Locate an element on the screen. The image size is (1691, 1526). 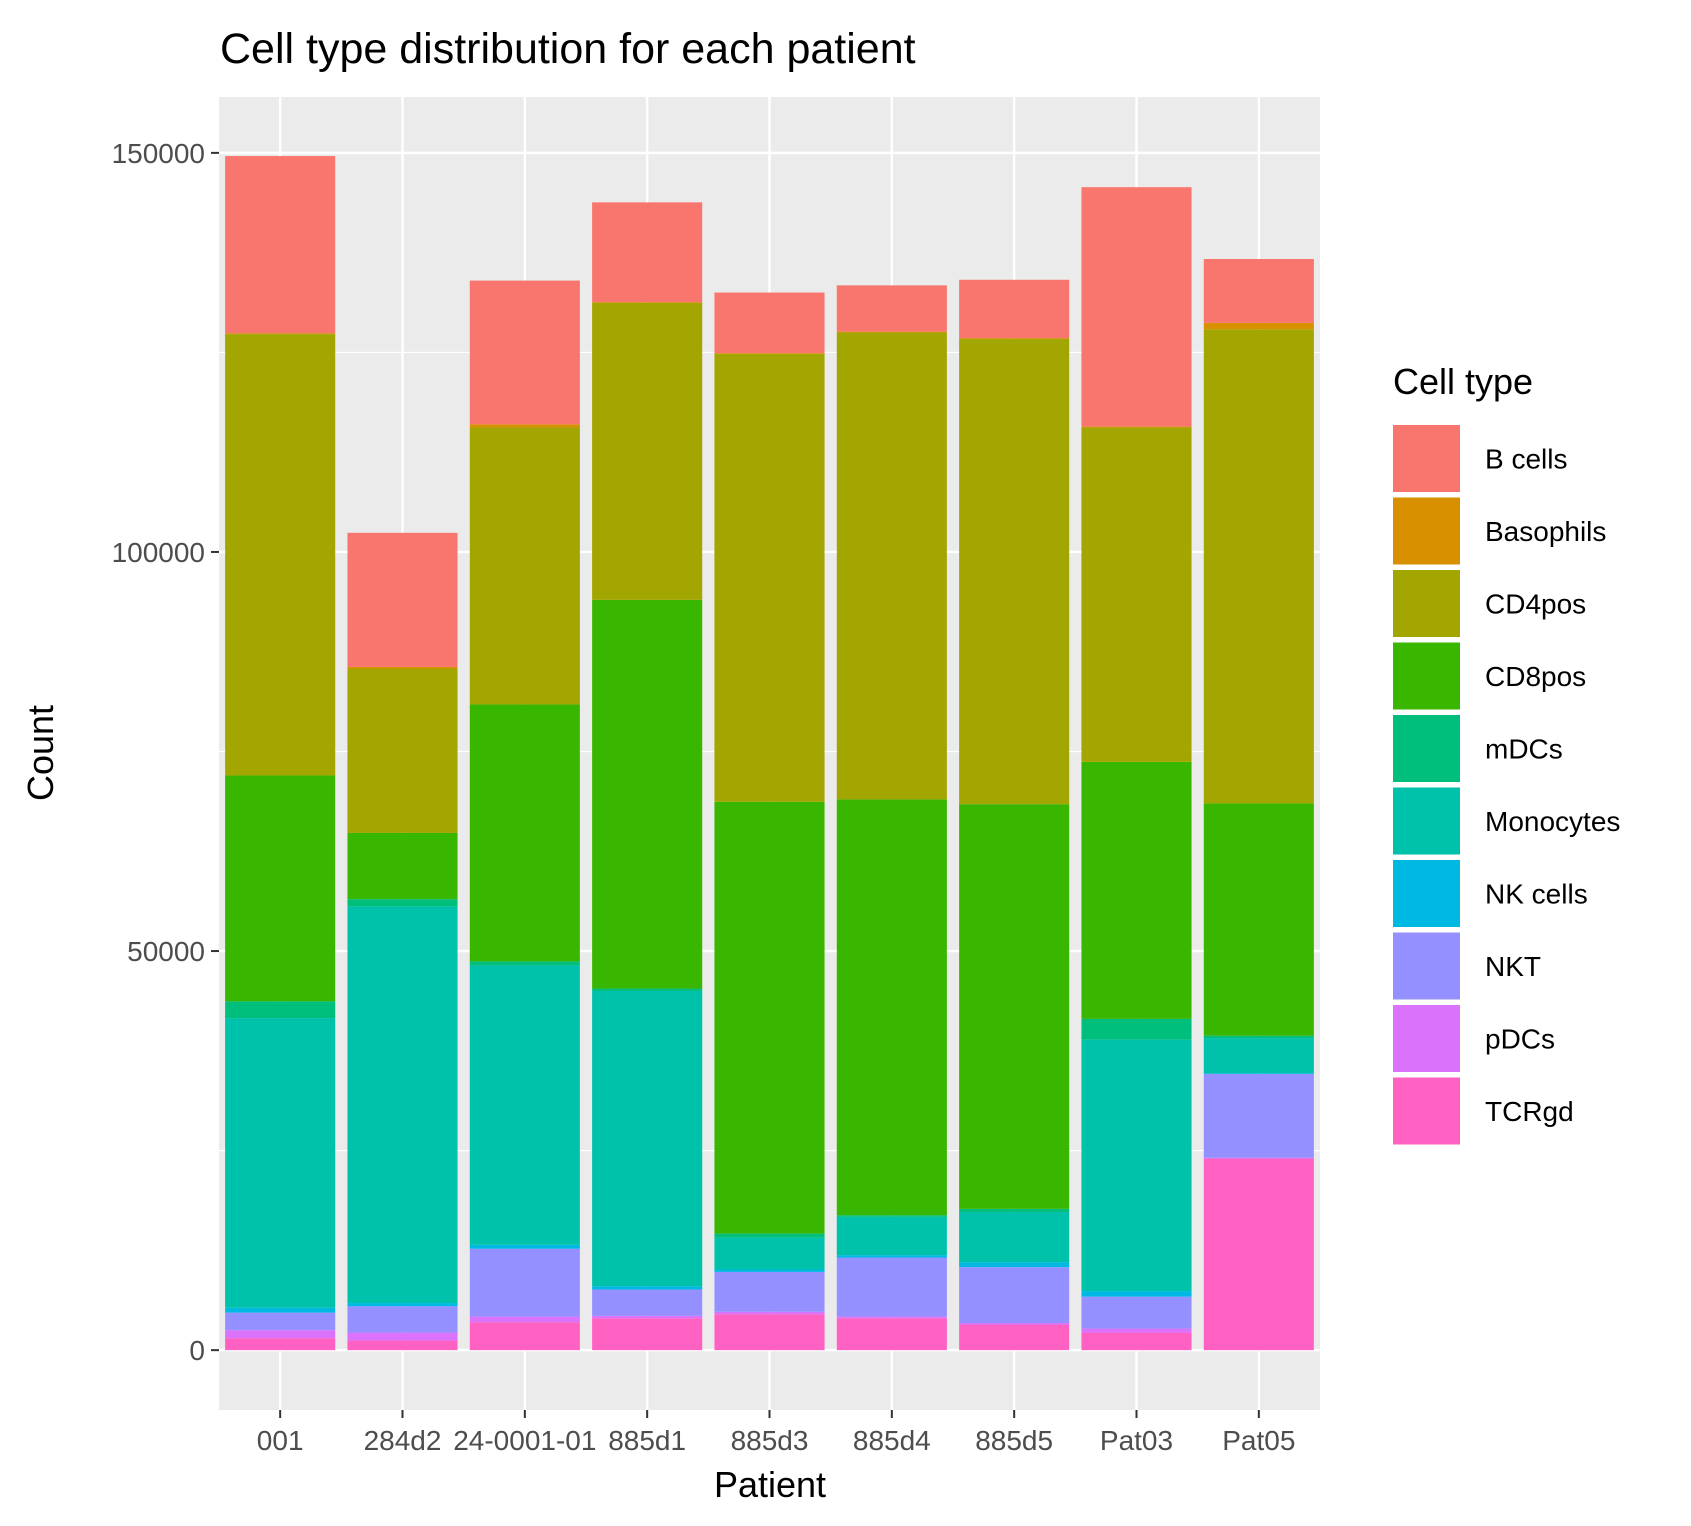
x-tick-label: 001 is located at coordinates (280, 1440).